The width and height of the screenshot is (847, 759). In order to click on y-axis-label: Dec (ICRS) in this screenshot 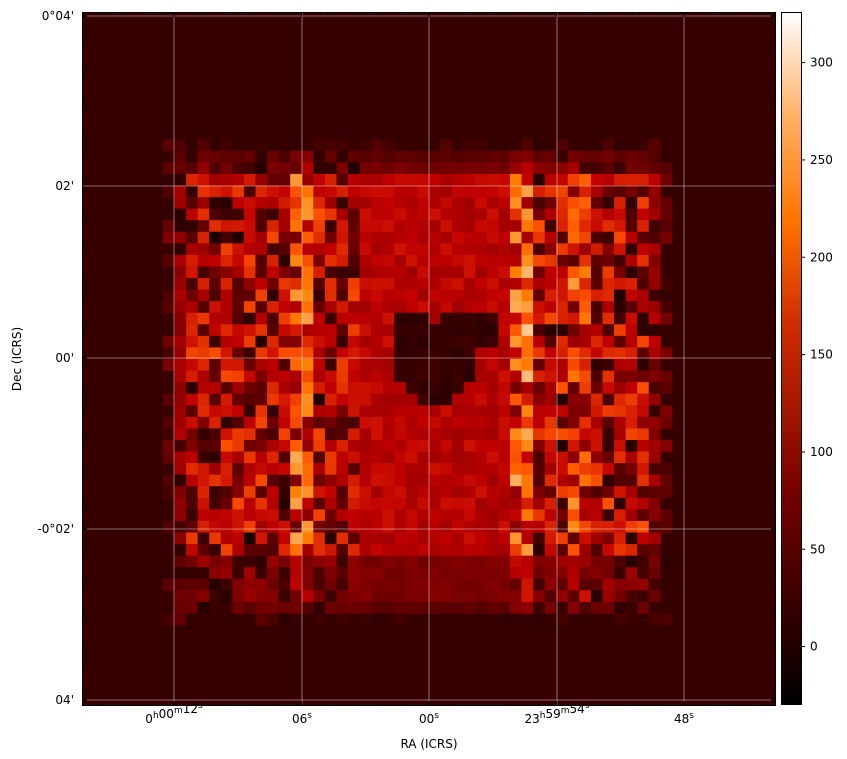, I will do `click(17, 359)`.